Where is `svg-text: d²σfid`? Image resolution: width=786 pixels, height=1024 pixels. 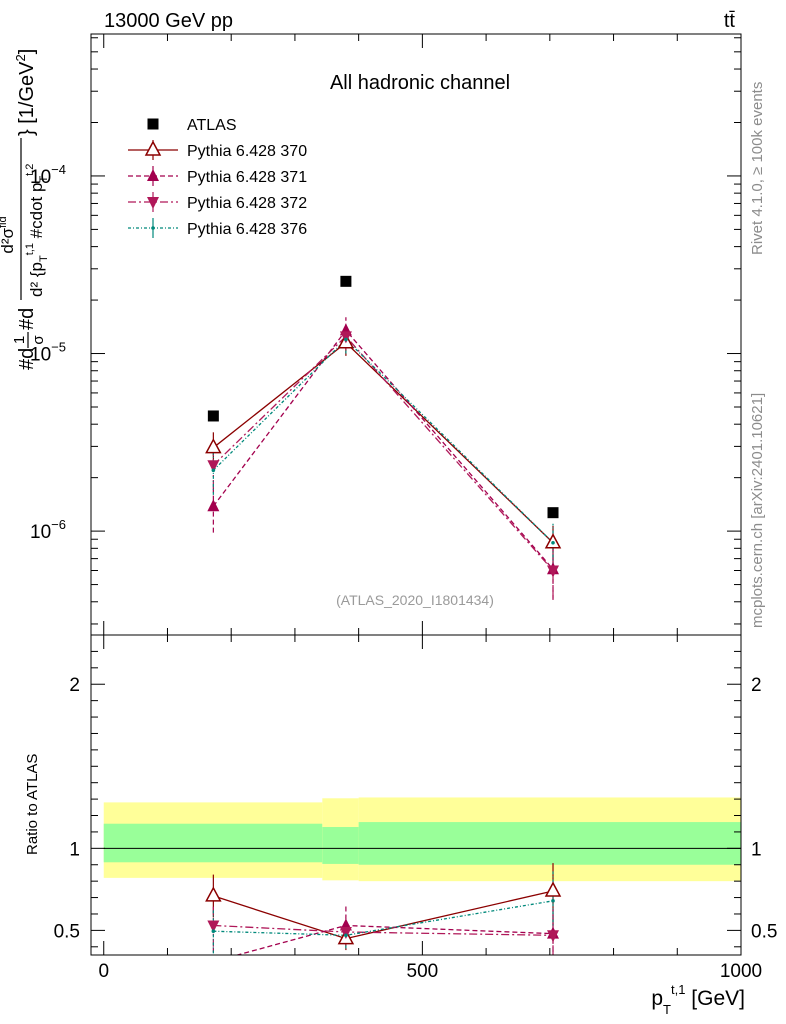
svg-text: d²σfid is located at coordinates (8, 234).